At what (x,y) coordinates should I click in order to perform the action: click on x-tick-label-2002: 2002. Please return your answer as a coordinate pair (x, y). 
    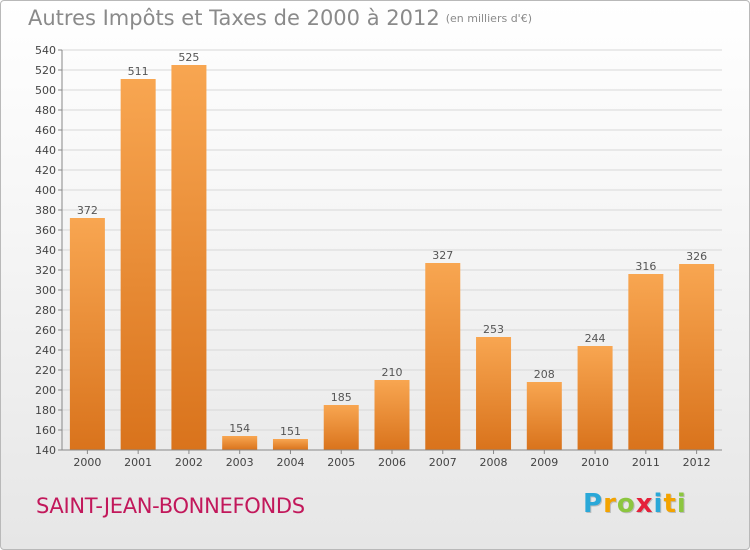
    Looking at the image, I should click on (189, 462).